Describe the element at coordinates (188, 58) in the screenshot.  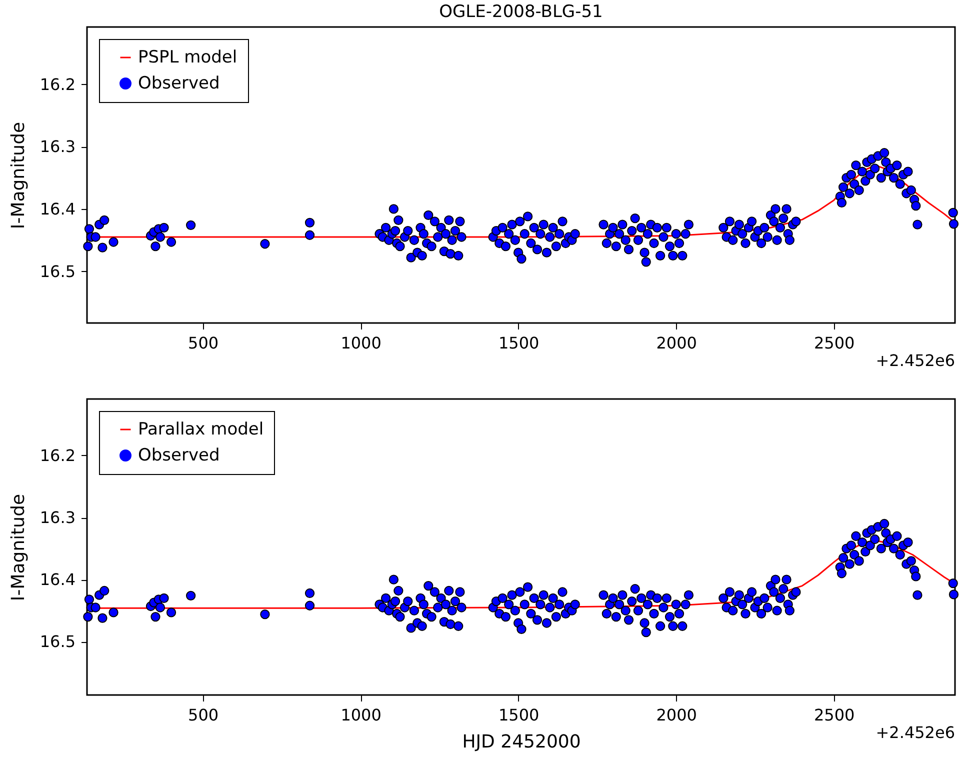
I see `legend-label: PSPL model` at that location.